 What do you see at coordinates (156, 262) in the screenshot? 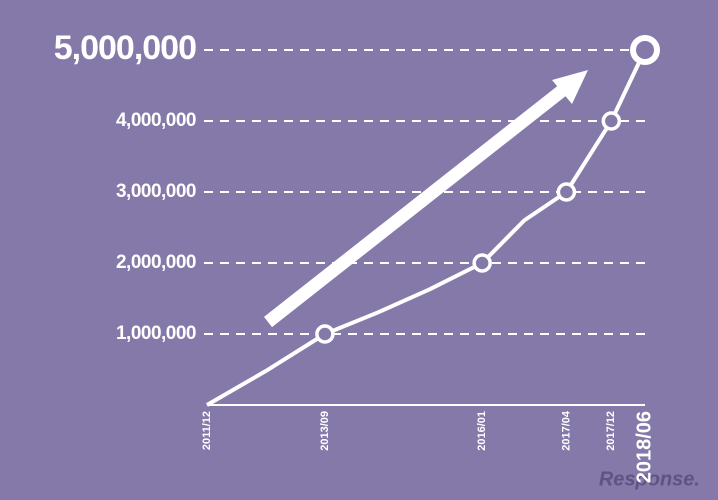
I see `y-tick-label: 2,000,000` at bounding box center [156, 262].